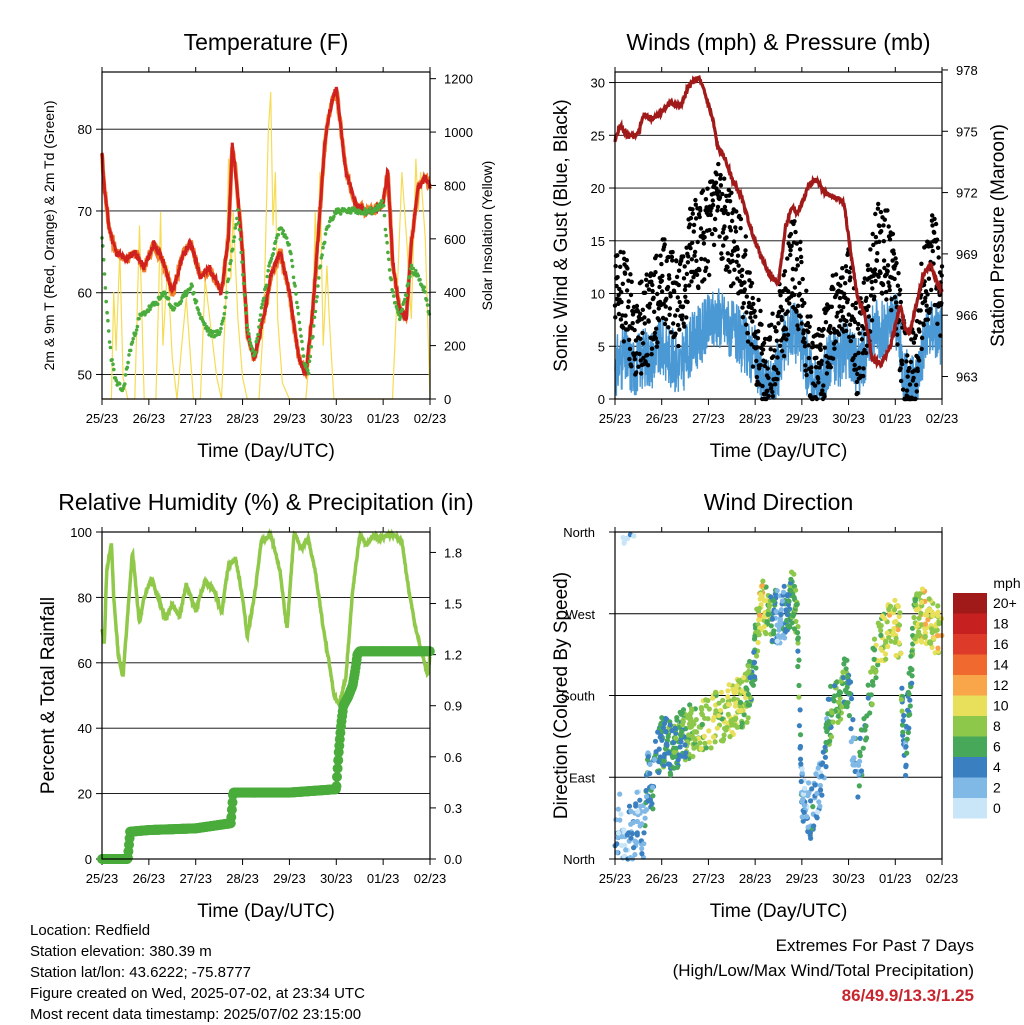  I want to click on y2-axis-label: Solar Insolation (Yellow), so click(487, 236).